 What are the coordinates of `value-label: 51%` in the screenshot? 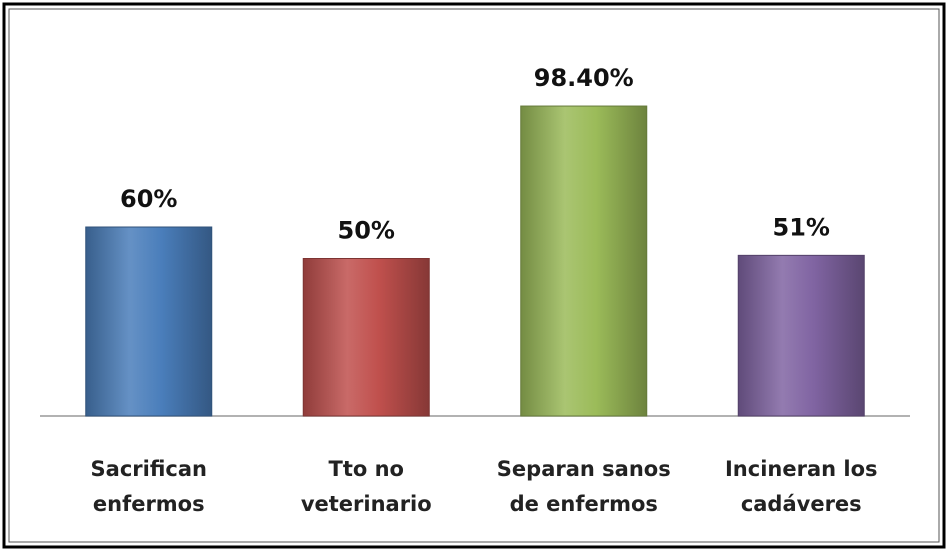 It's located at (801, 227).